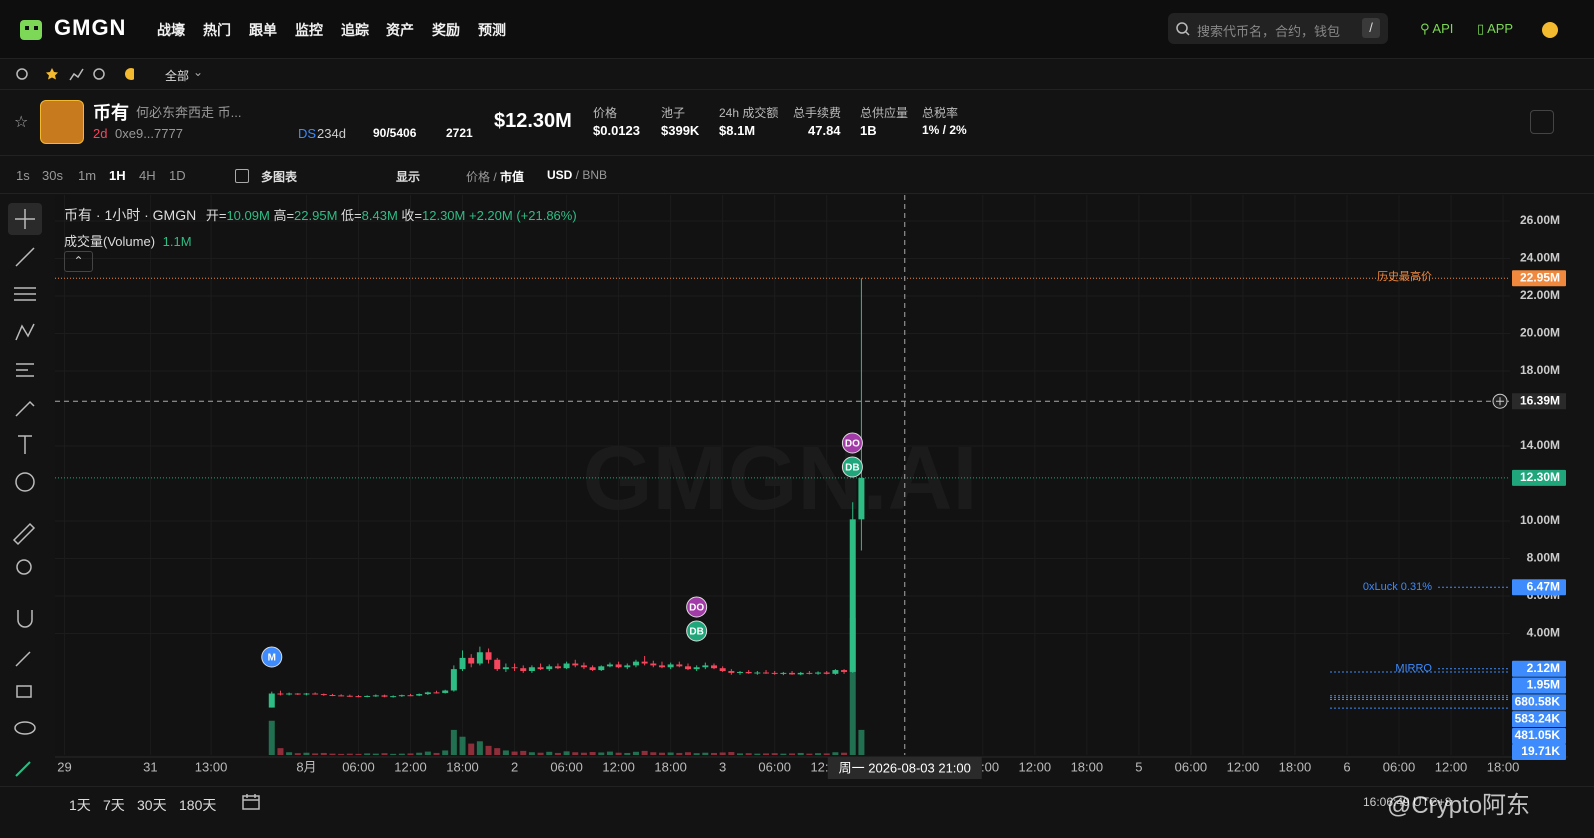 The image size is (1594, 838). Describe the element at coordinates (279, 177) in the screenshot. I see `multi-chart: 多图表` at that location.